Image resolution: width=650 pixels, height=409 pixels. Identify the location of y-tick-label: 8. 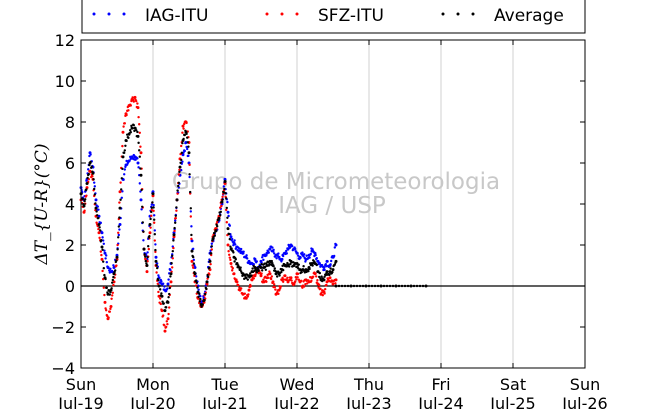
(70, 122).